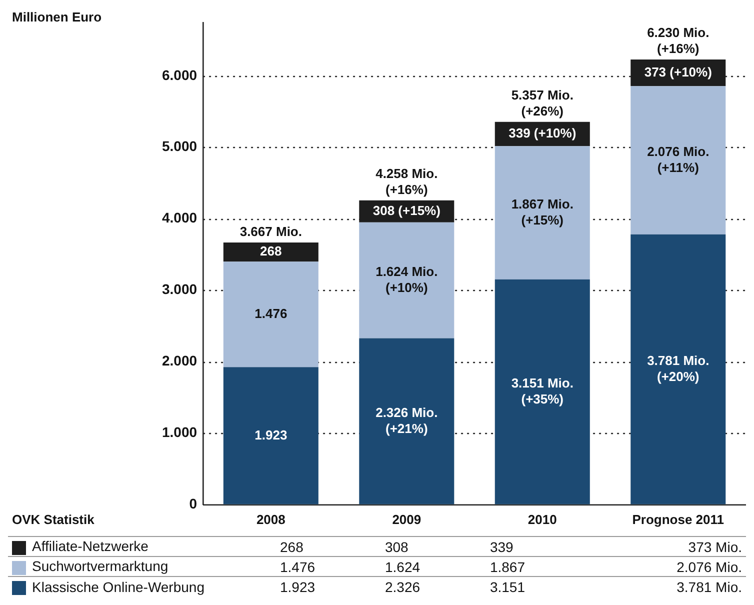  Describe the element at coordinates (678, 72) in the screenshot. I see `data-label: 373 (+10%)` at that location.